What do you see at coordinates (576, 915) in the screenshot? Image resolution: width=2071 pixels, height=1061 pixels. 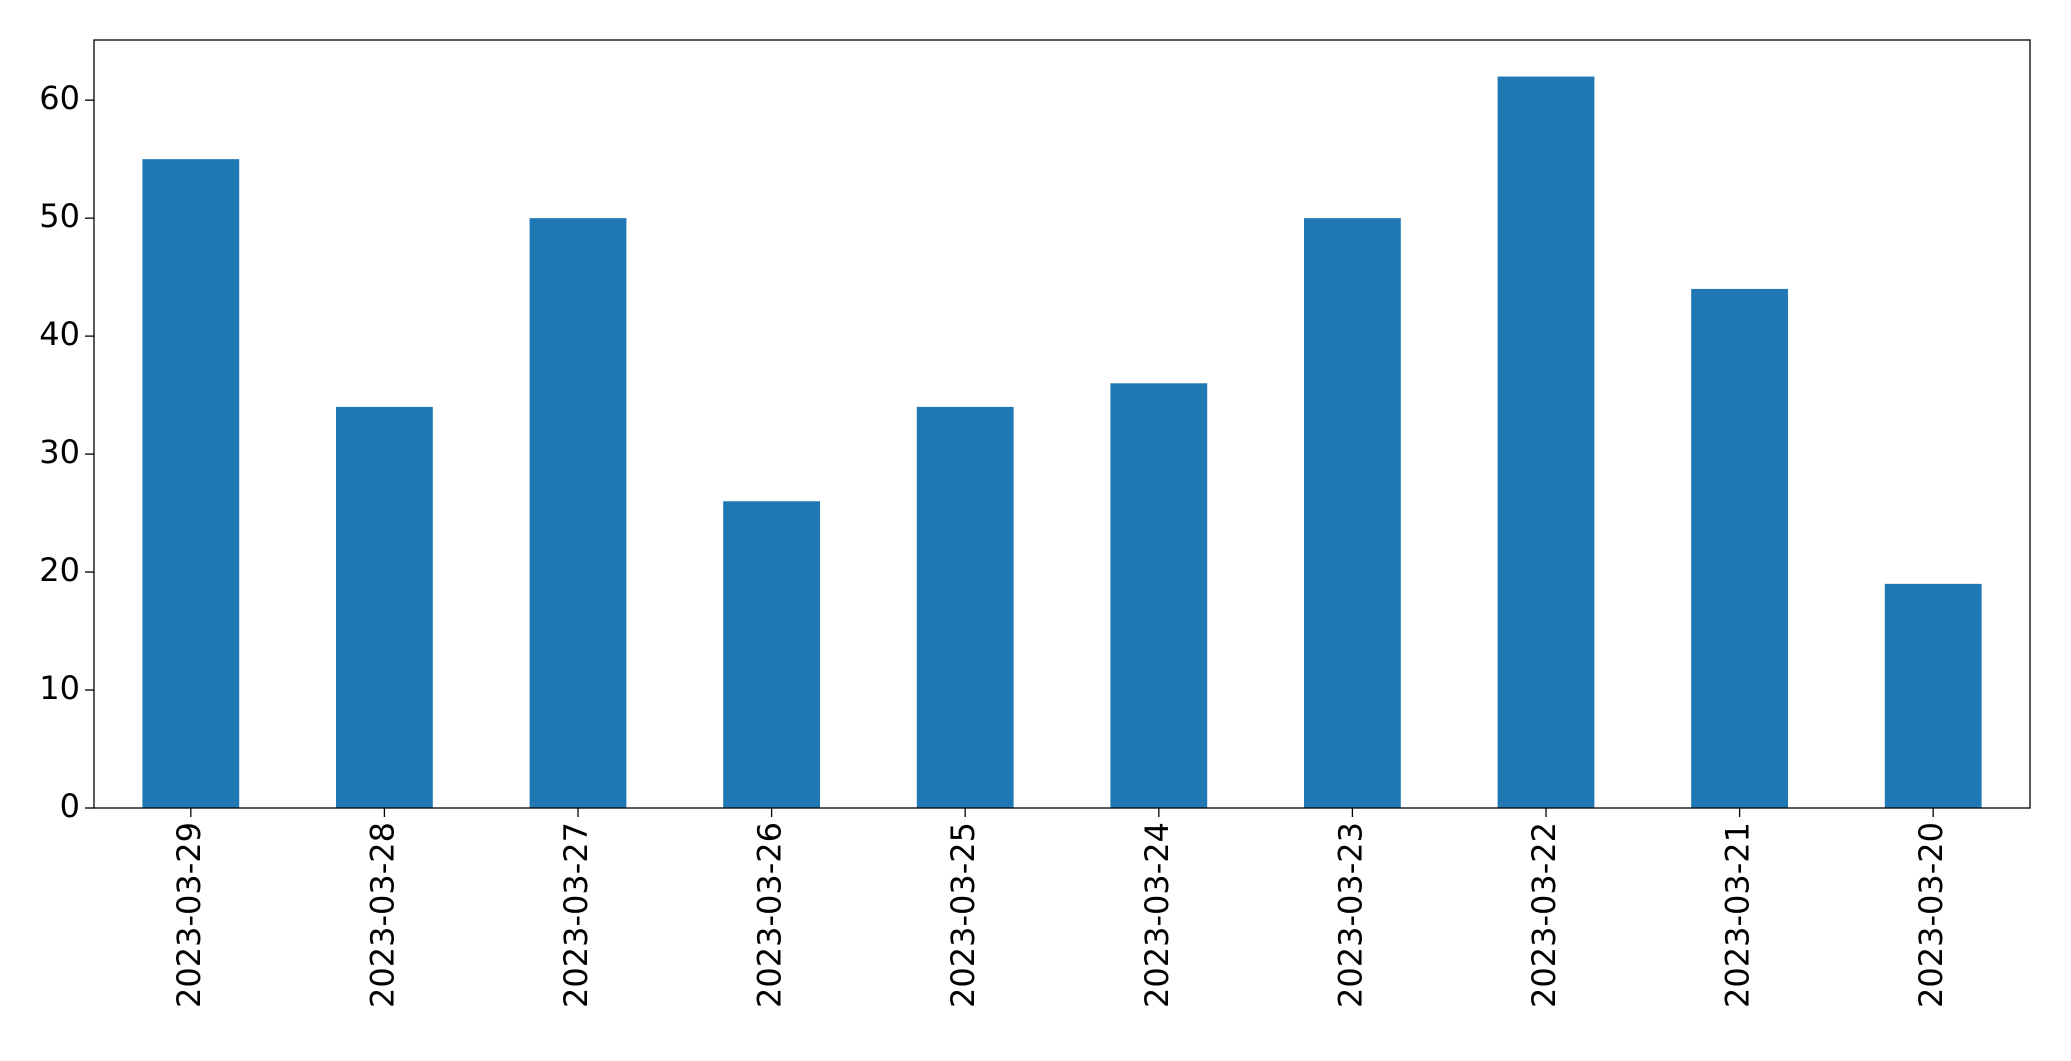 I see `x-tick-label: 2023-03-27` at bounding box center [576, 915].